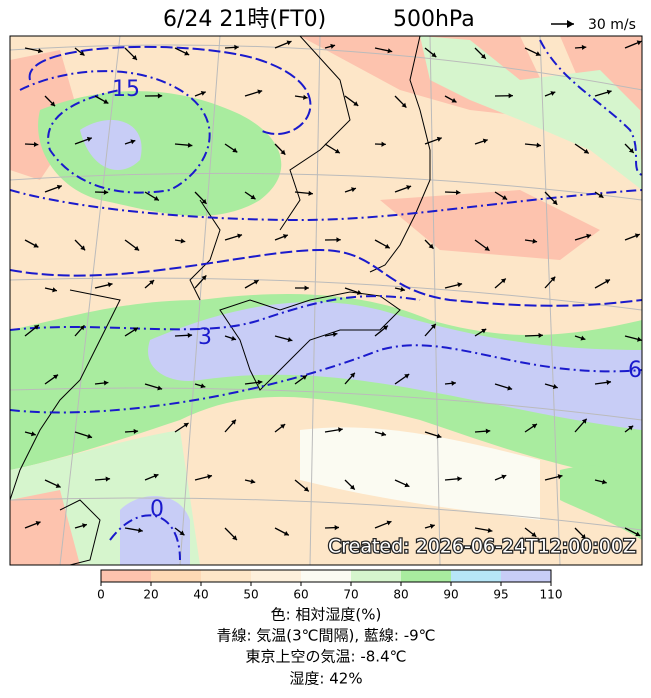 Image resolution: width=651 pixels, height=698 pixels. What do you see at coordinates (551, 595) in the screenshot?
I see `colorbar-tick-label: 110` at bounding box center [551, 595].